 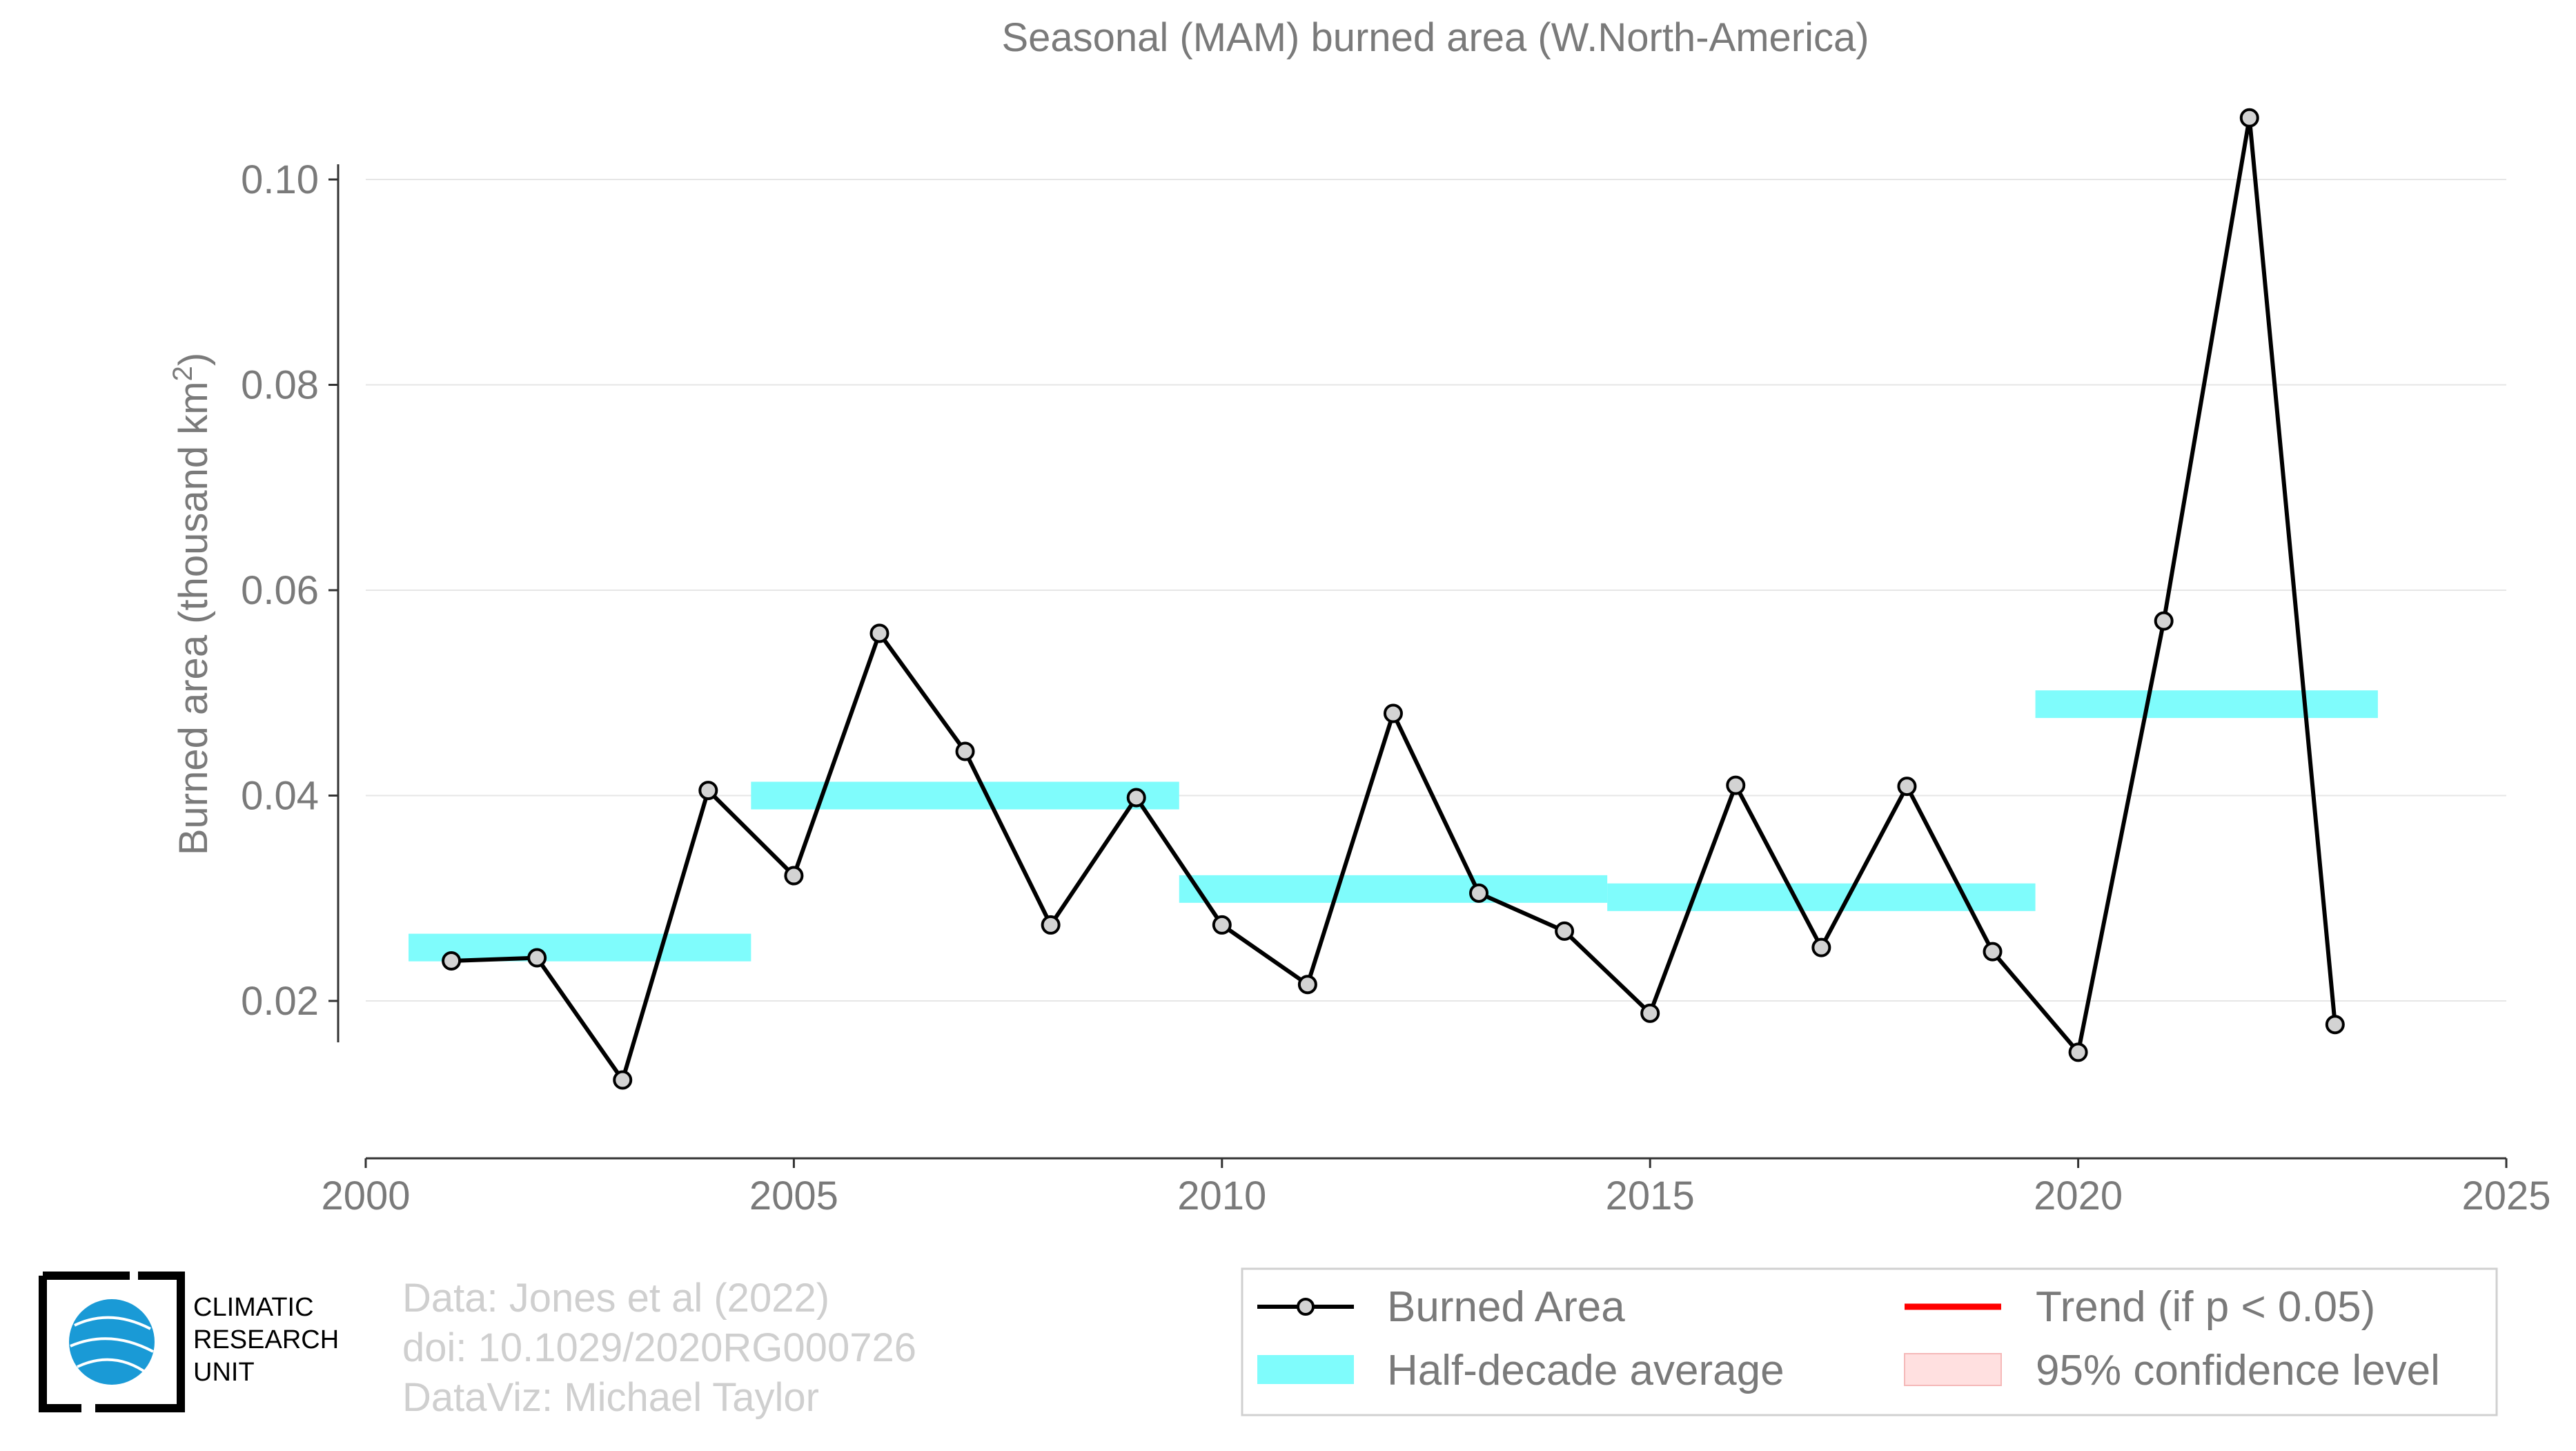 I want to click on logo-line-2: RESEARCH, so click(x=266, y=1339).